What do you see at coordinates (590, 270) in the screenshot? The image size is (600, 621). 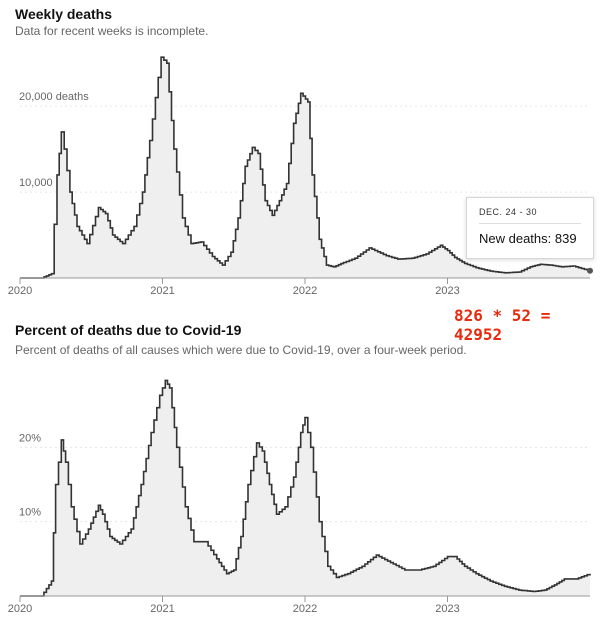 I see `hover-point` at bounding box center [590, 270].